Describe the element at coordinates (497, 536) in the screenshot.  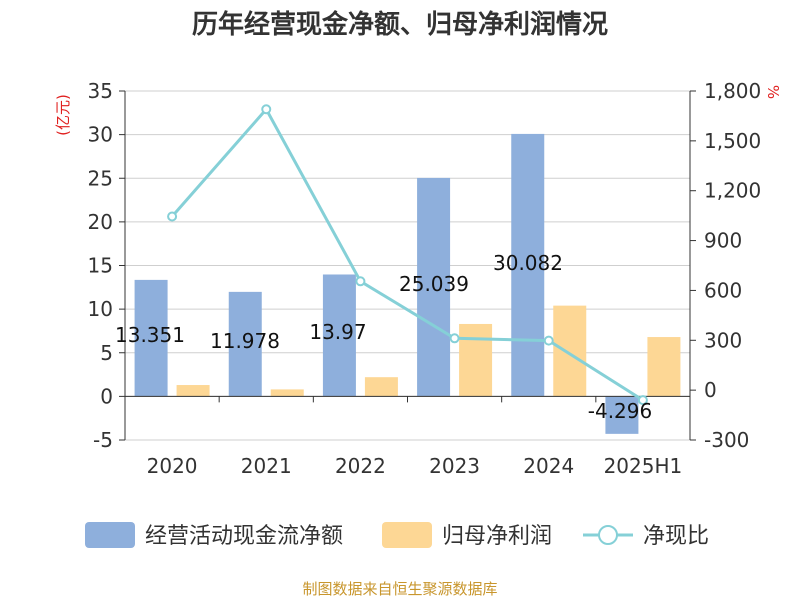
I see `legend-label-net-profit: 归母净利润` at that location.